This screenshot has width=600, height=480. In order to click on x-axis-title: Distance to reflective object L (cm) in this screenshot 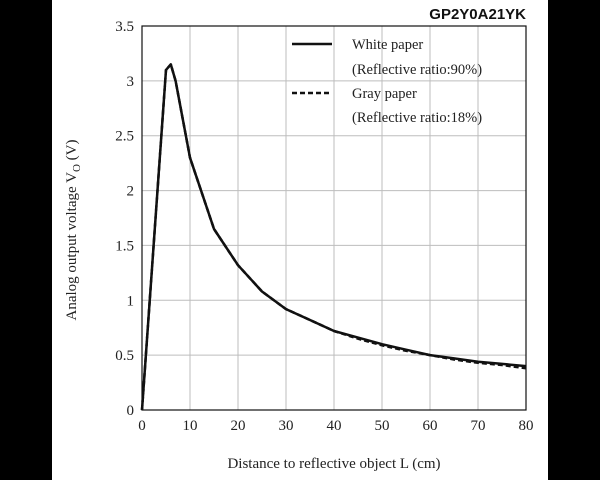, I will do `click(333, 464)`.